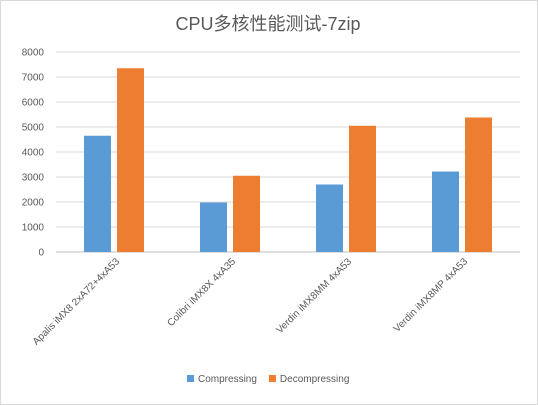 This screenshot has width=538, height=405. I want to click on y-tick-label: 4000, so click(33, 153).